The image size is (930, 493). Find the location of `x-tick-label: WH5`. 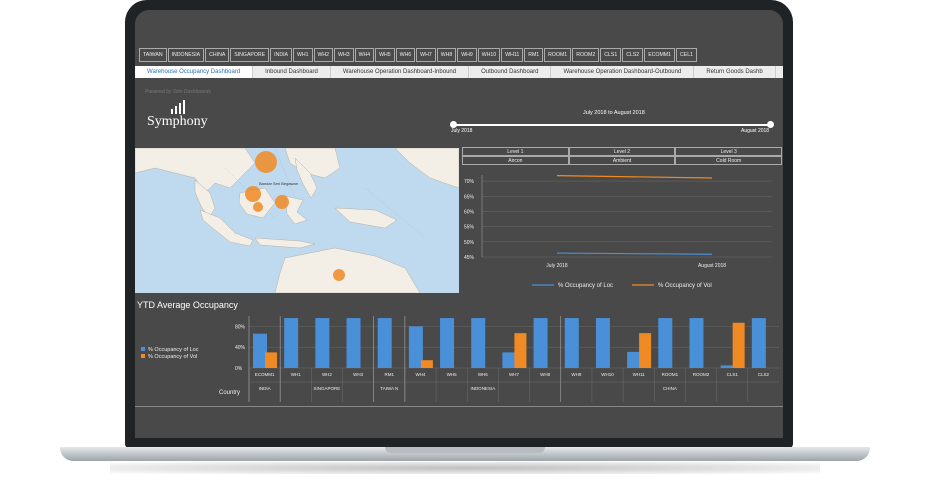

x-tick-label: WH5 is located at coordinates (452, 374).